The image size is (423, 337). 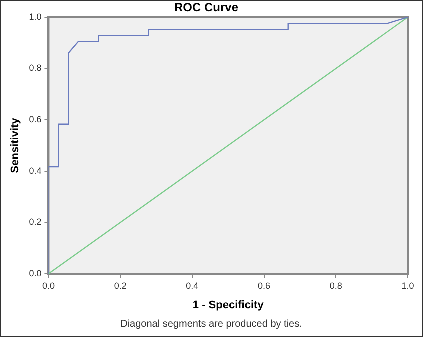 What do you see at coordinates (264, 285) in the screenshot?
I see `x-tick-label: 0.6` at bounding box center [264, 285].